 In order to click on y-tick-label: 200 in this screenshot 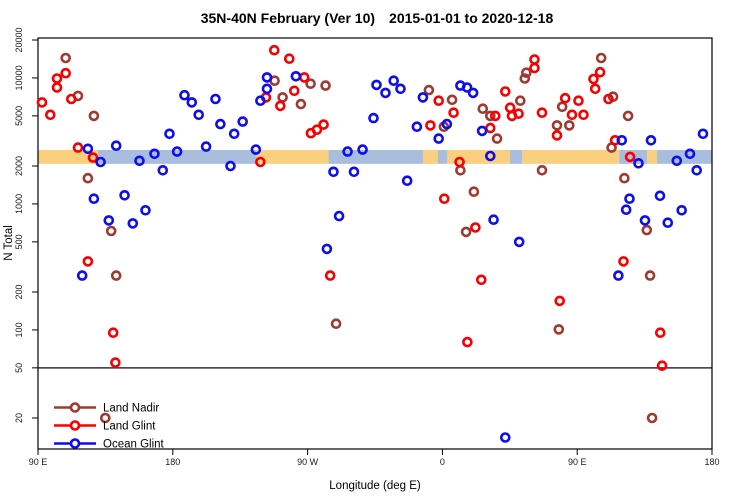, I will do `click(19, 291)`.